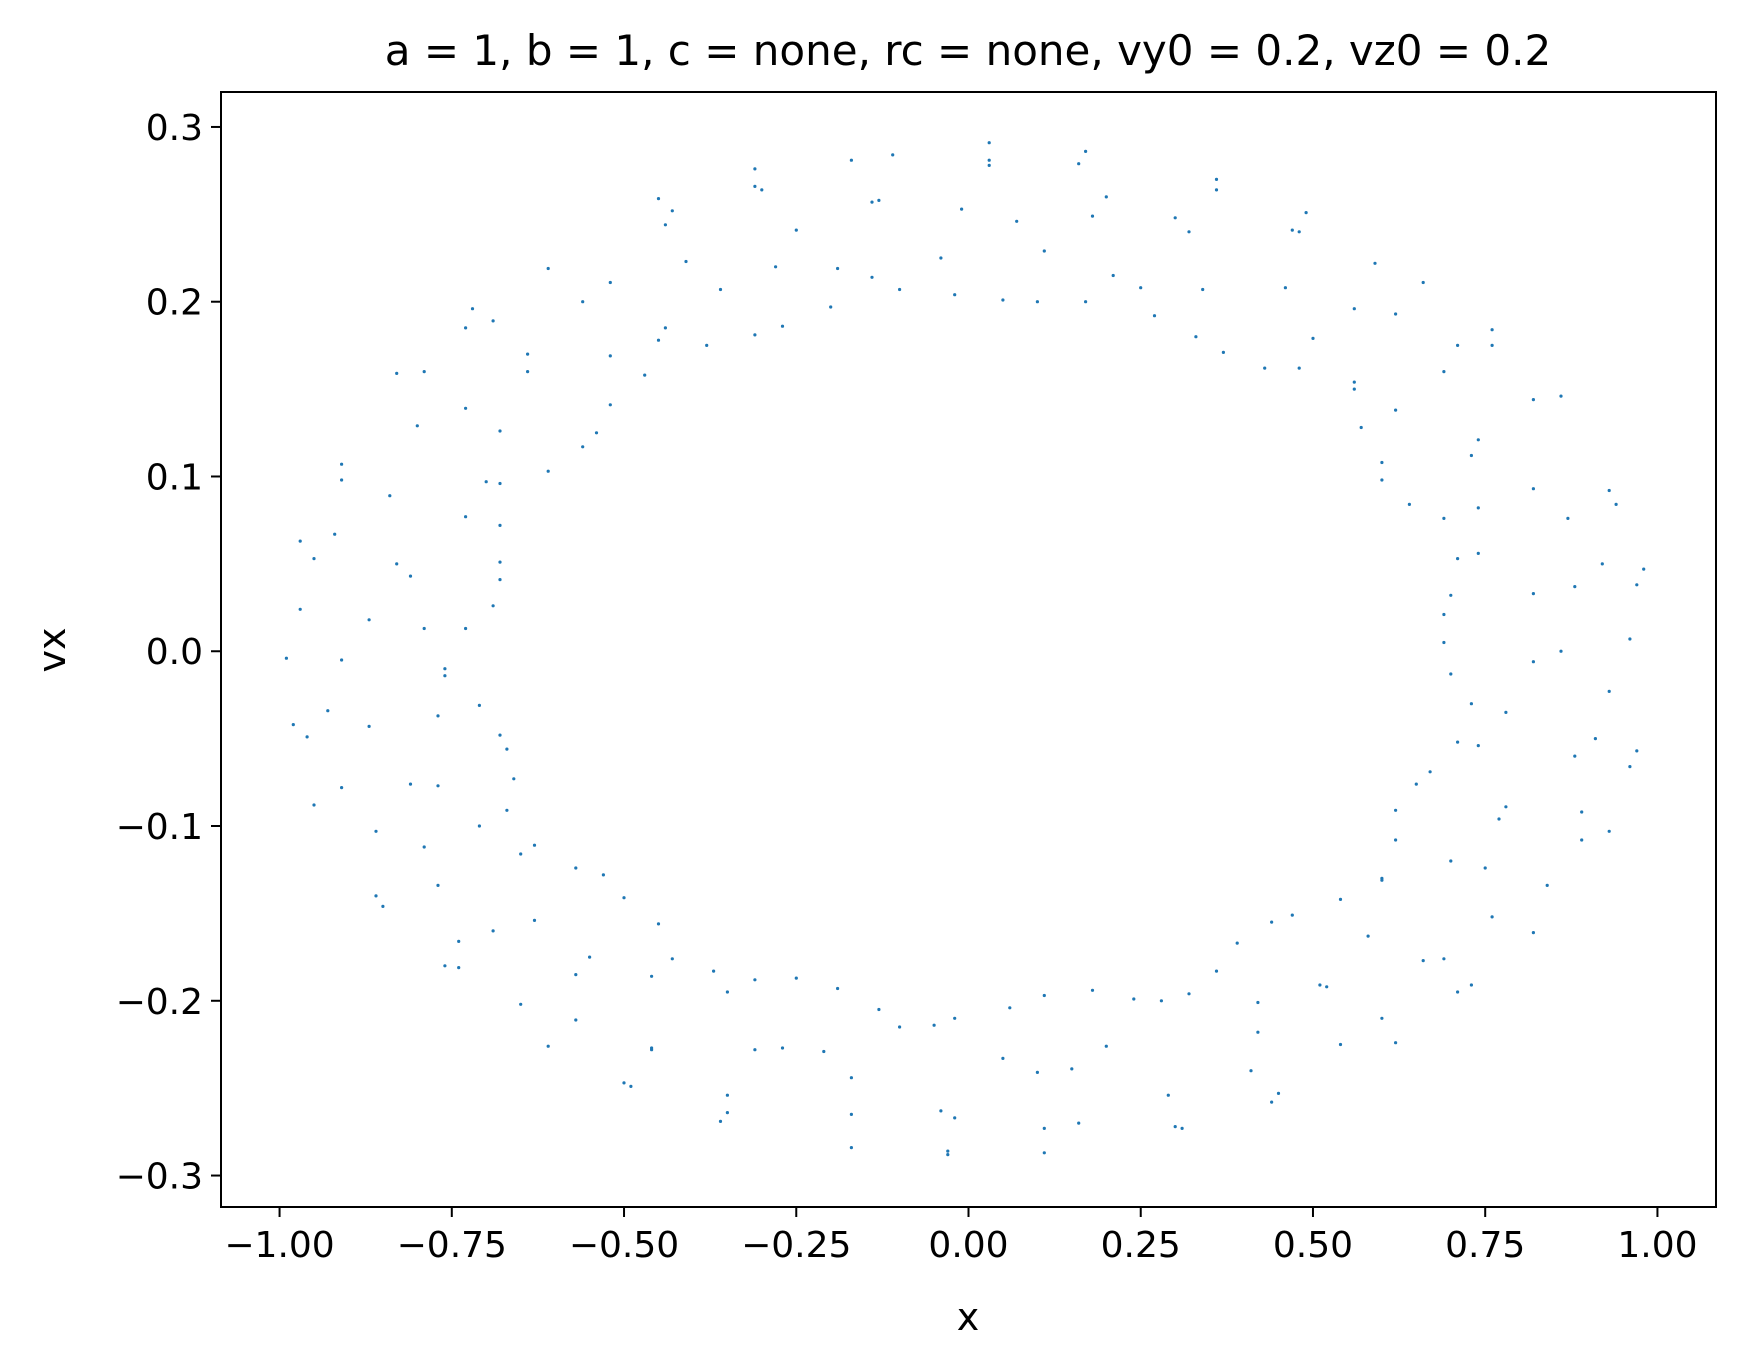 The height and width of the screenshot is (1361, 1737). I want to click on x-tick-label: −0.25, so click(796, 1245).